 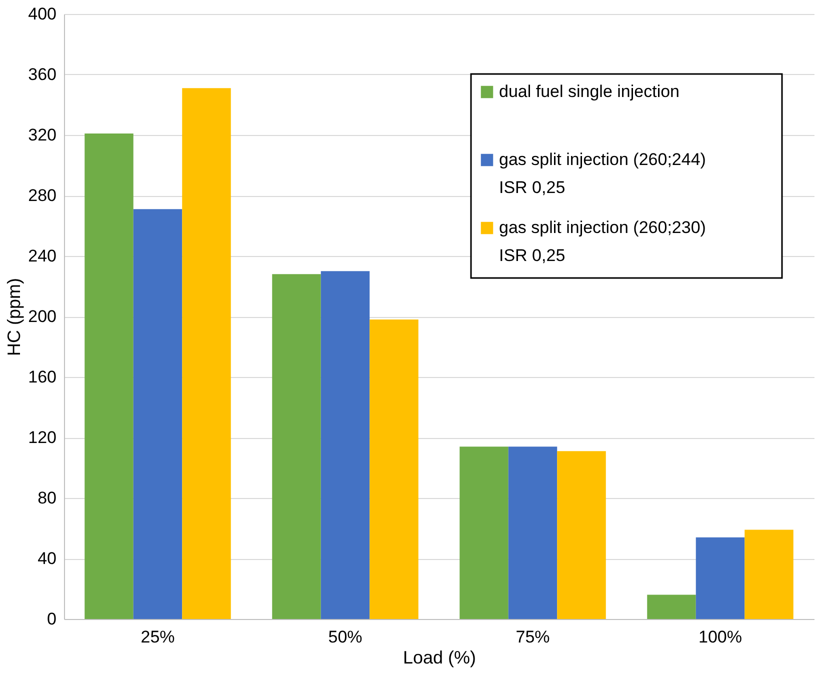 I want to click on y-axis-title: HC (ppm), so click(x=14, y=317).